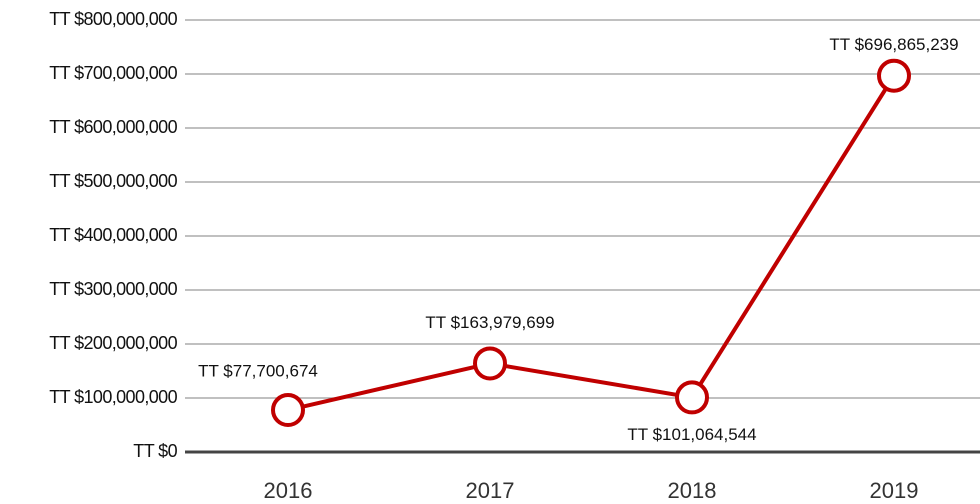  Describe the element at coordinates (258, 371) in the screenshot. I see `data-label: TT $77,700,674` at that location.